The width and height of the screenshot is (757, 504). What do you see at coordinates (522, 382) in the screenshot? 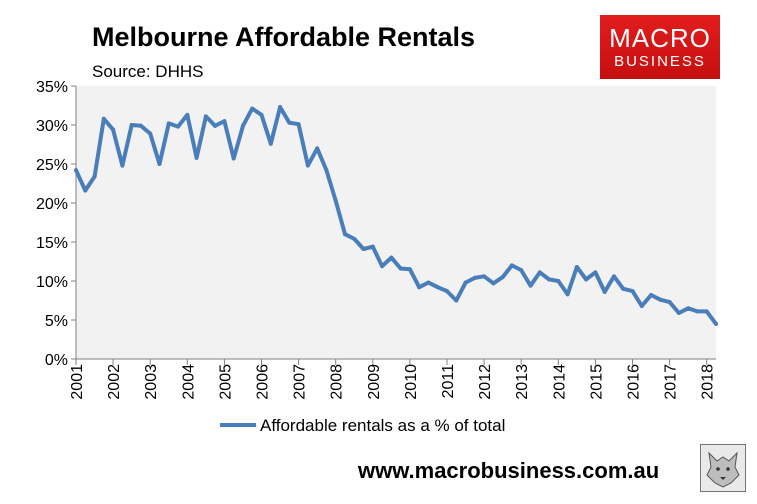
I see `x-tick-label: 2013` at bounding box center [522, 382].